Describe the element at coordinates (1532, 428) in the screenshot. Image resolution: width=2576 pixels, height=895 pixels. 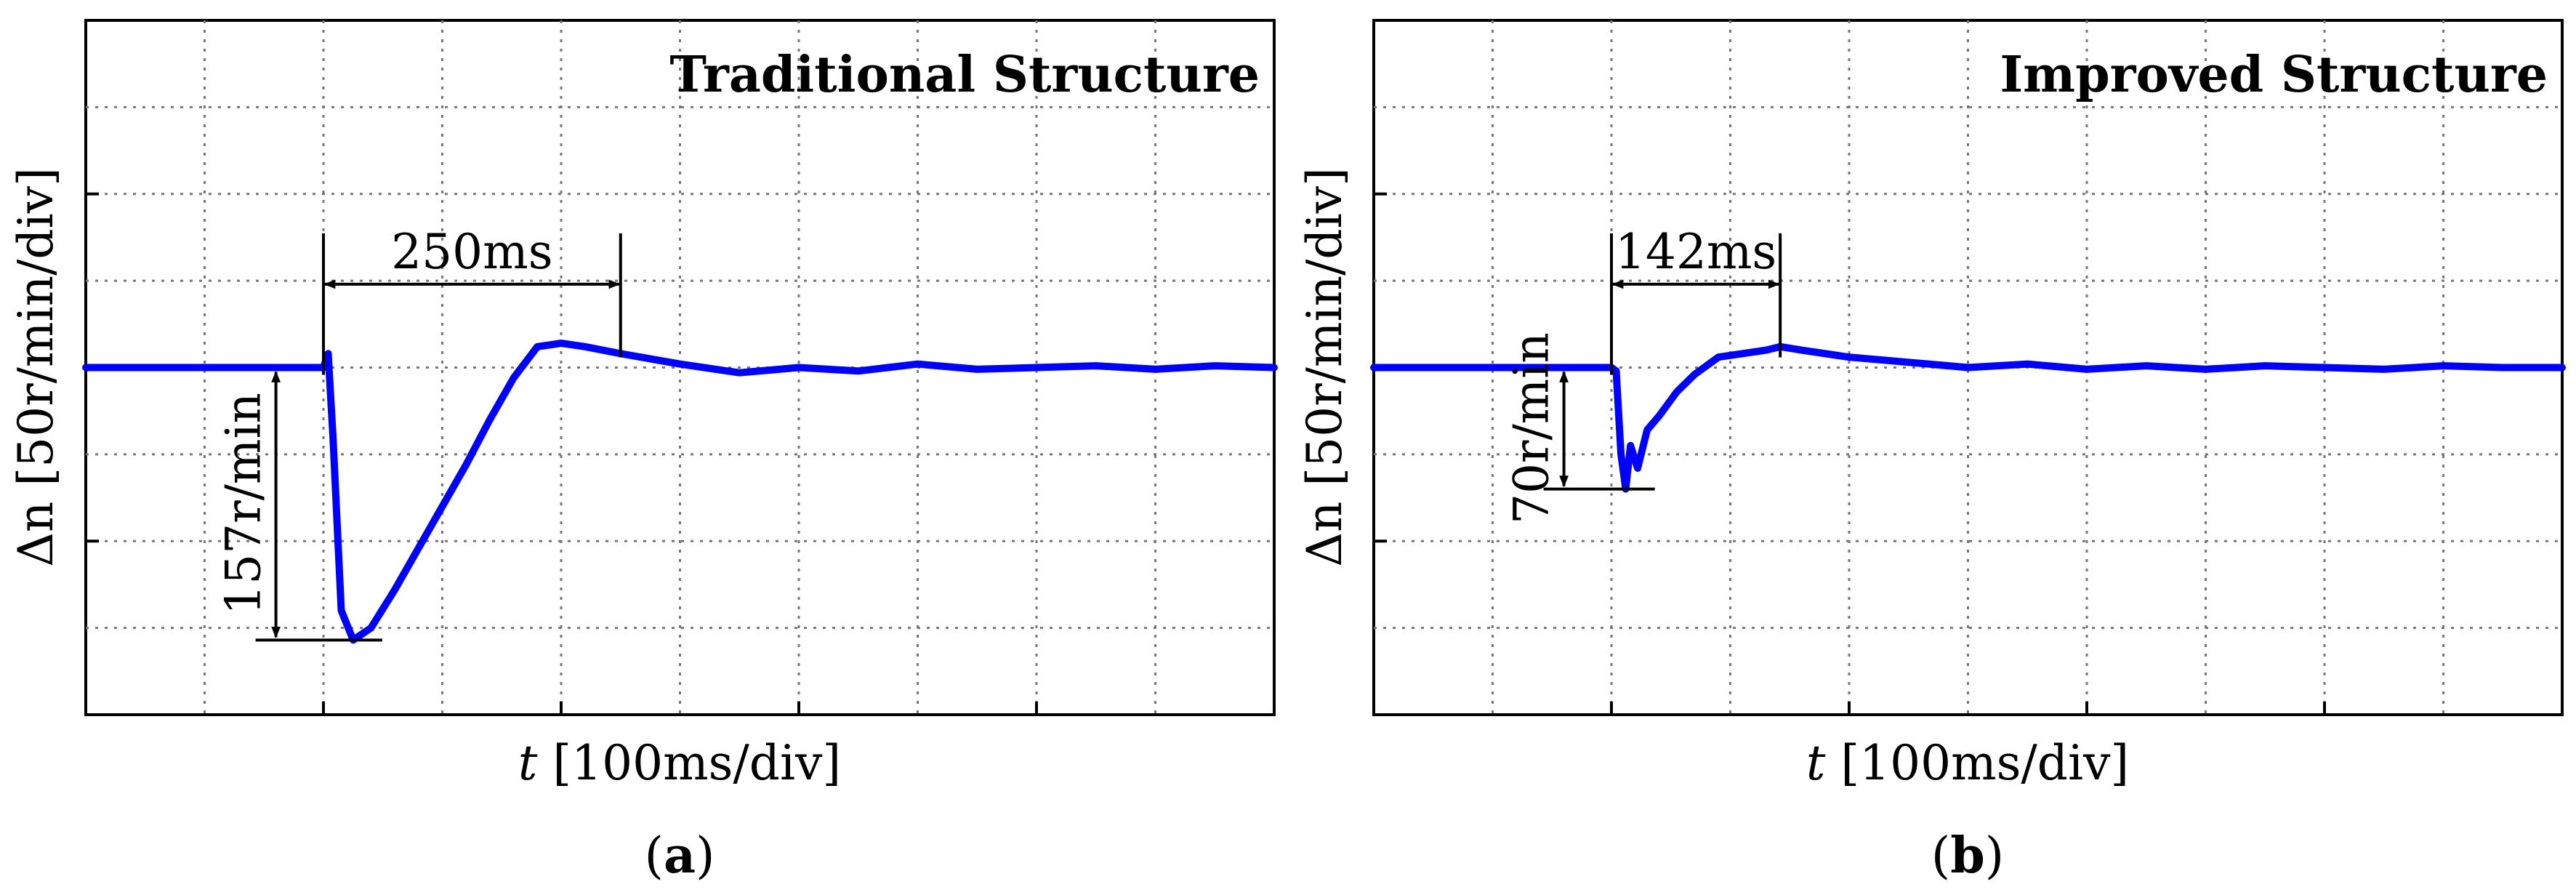
I see `peak-drop-label: 70r/min` at that location.